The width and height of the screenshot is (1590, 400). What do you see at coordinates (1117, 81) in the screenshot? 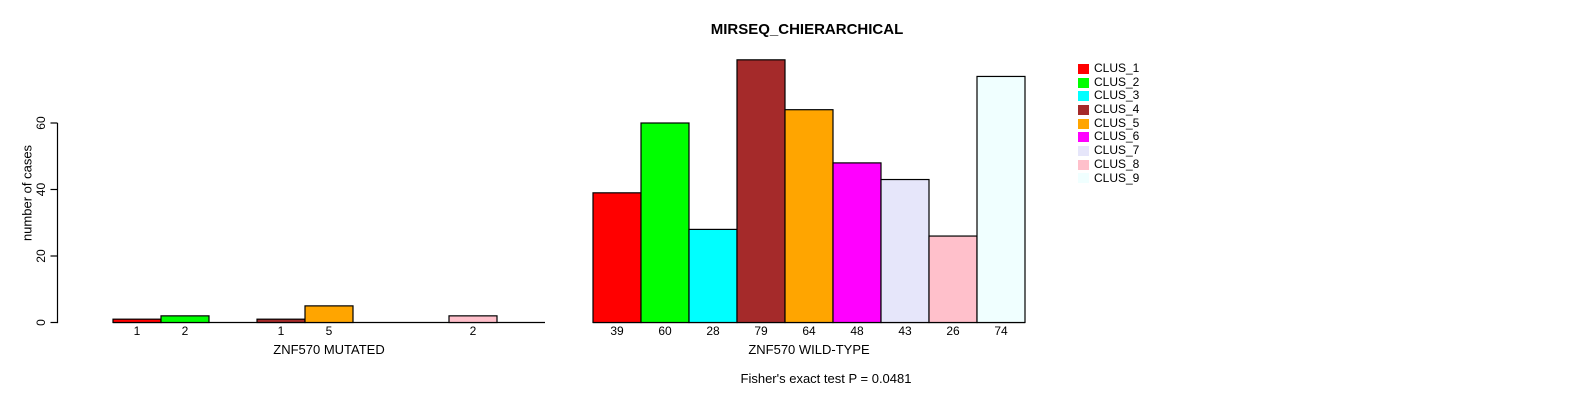
I see `legend-label: CLUS_2` at bounding box center [1117, 81].